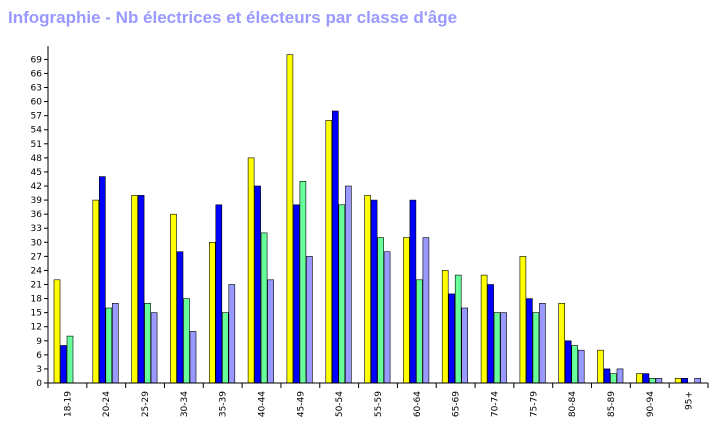 The height and width of the screenshot is (426, 728). What do you see at coordinates (651, 404) in the screenshot?
I see `x-tick-label: 90-94` at bounding box center [651, 404].